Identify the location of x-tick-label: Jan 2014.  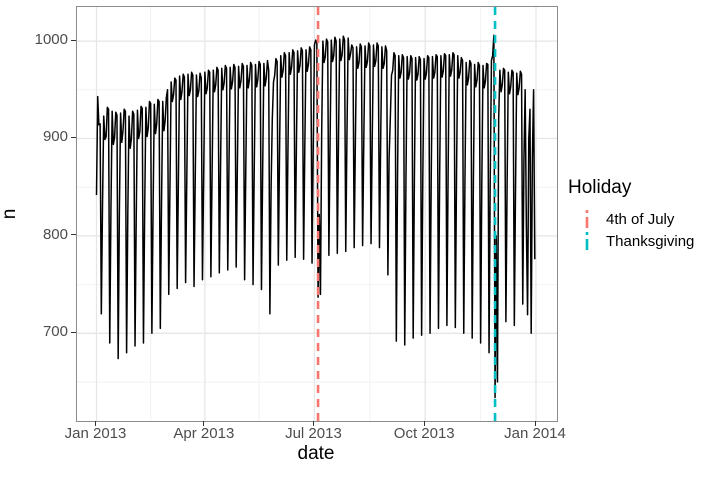
(535, 433).